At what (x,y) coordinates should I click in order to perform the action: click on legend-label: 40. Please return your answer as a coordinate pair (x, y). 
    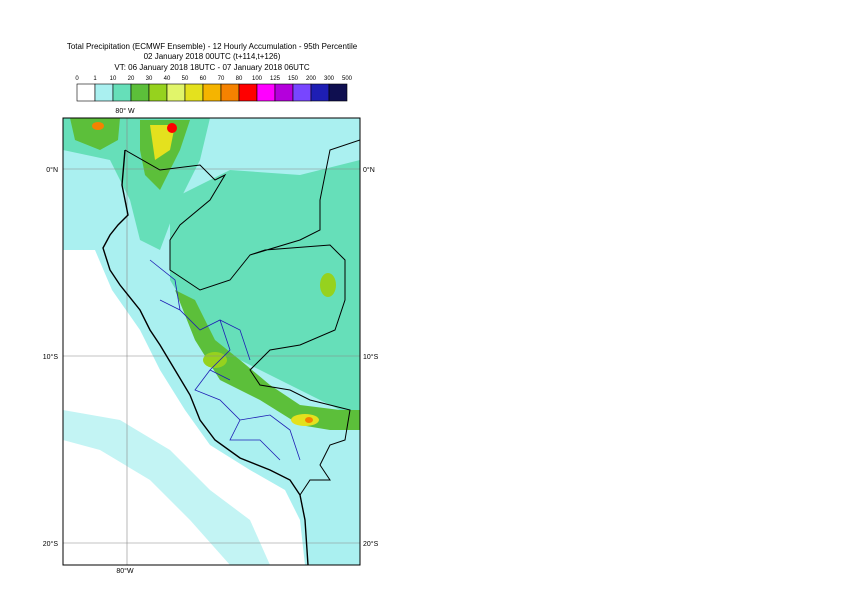
    Looking at the image, I should click on (167, 79).